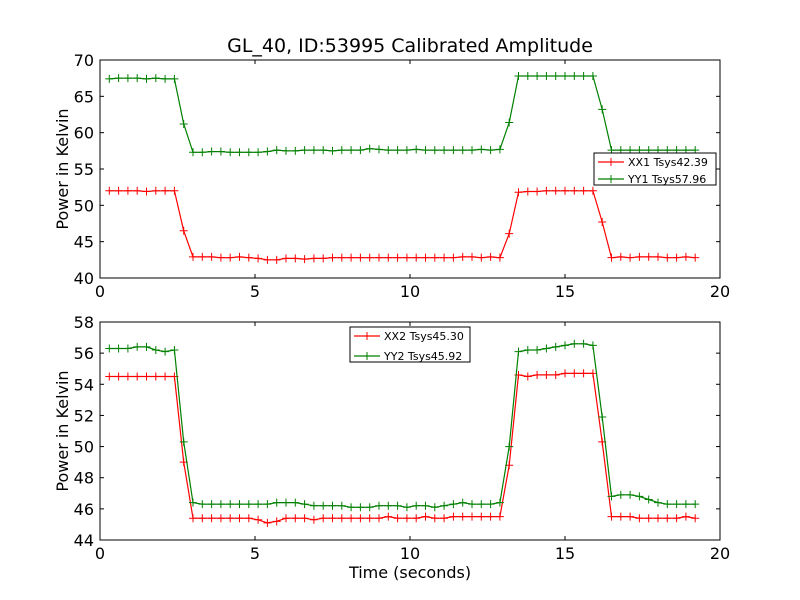  Describe the element at coordinates (720, 291) in the screenshot. I see `x-tick-label: 20` at that location.